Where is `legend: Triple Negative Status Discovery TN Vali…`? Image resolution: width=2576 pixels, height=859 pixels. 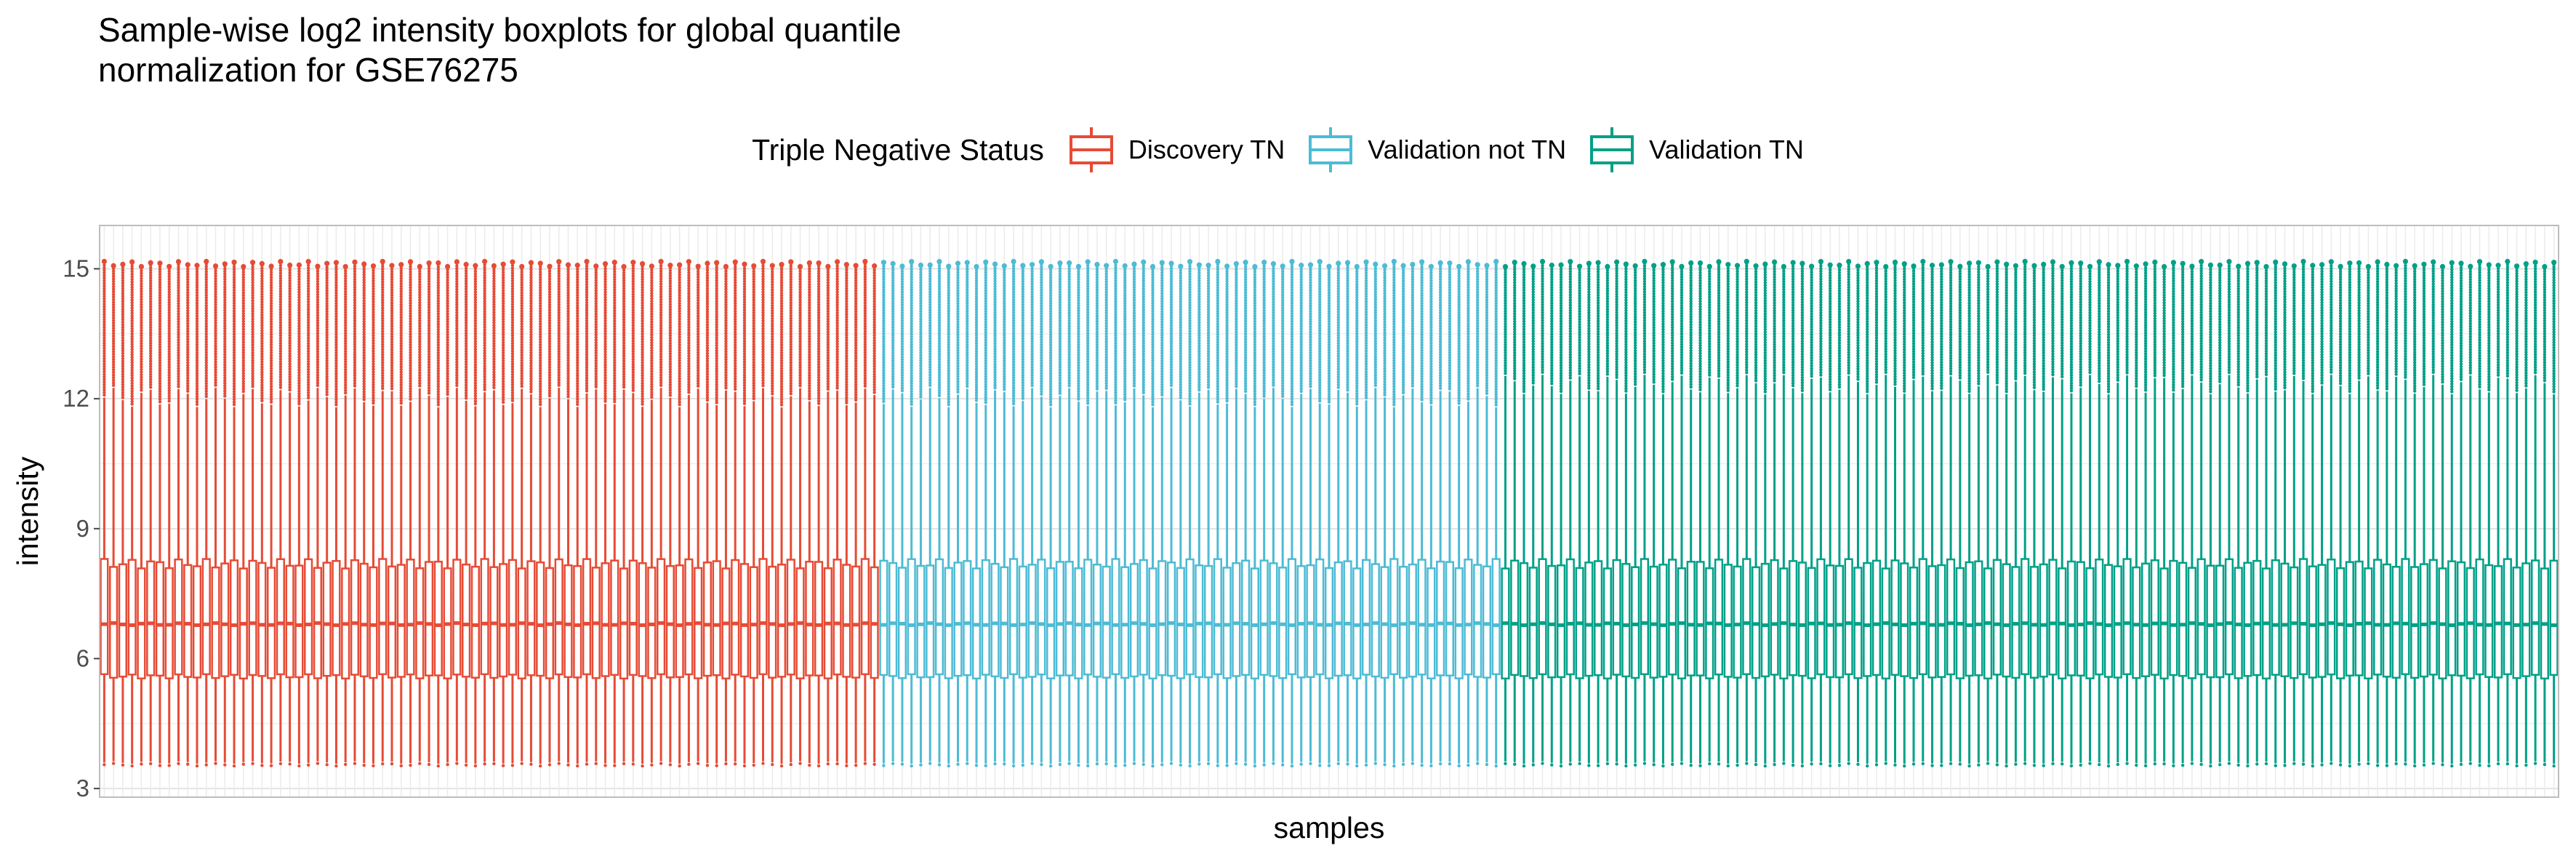
legend: Triple Negative Status Discovery TN Vali… is located at coordinates (1288, 150).